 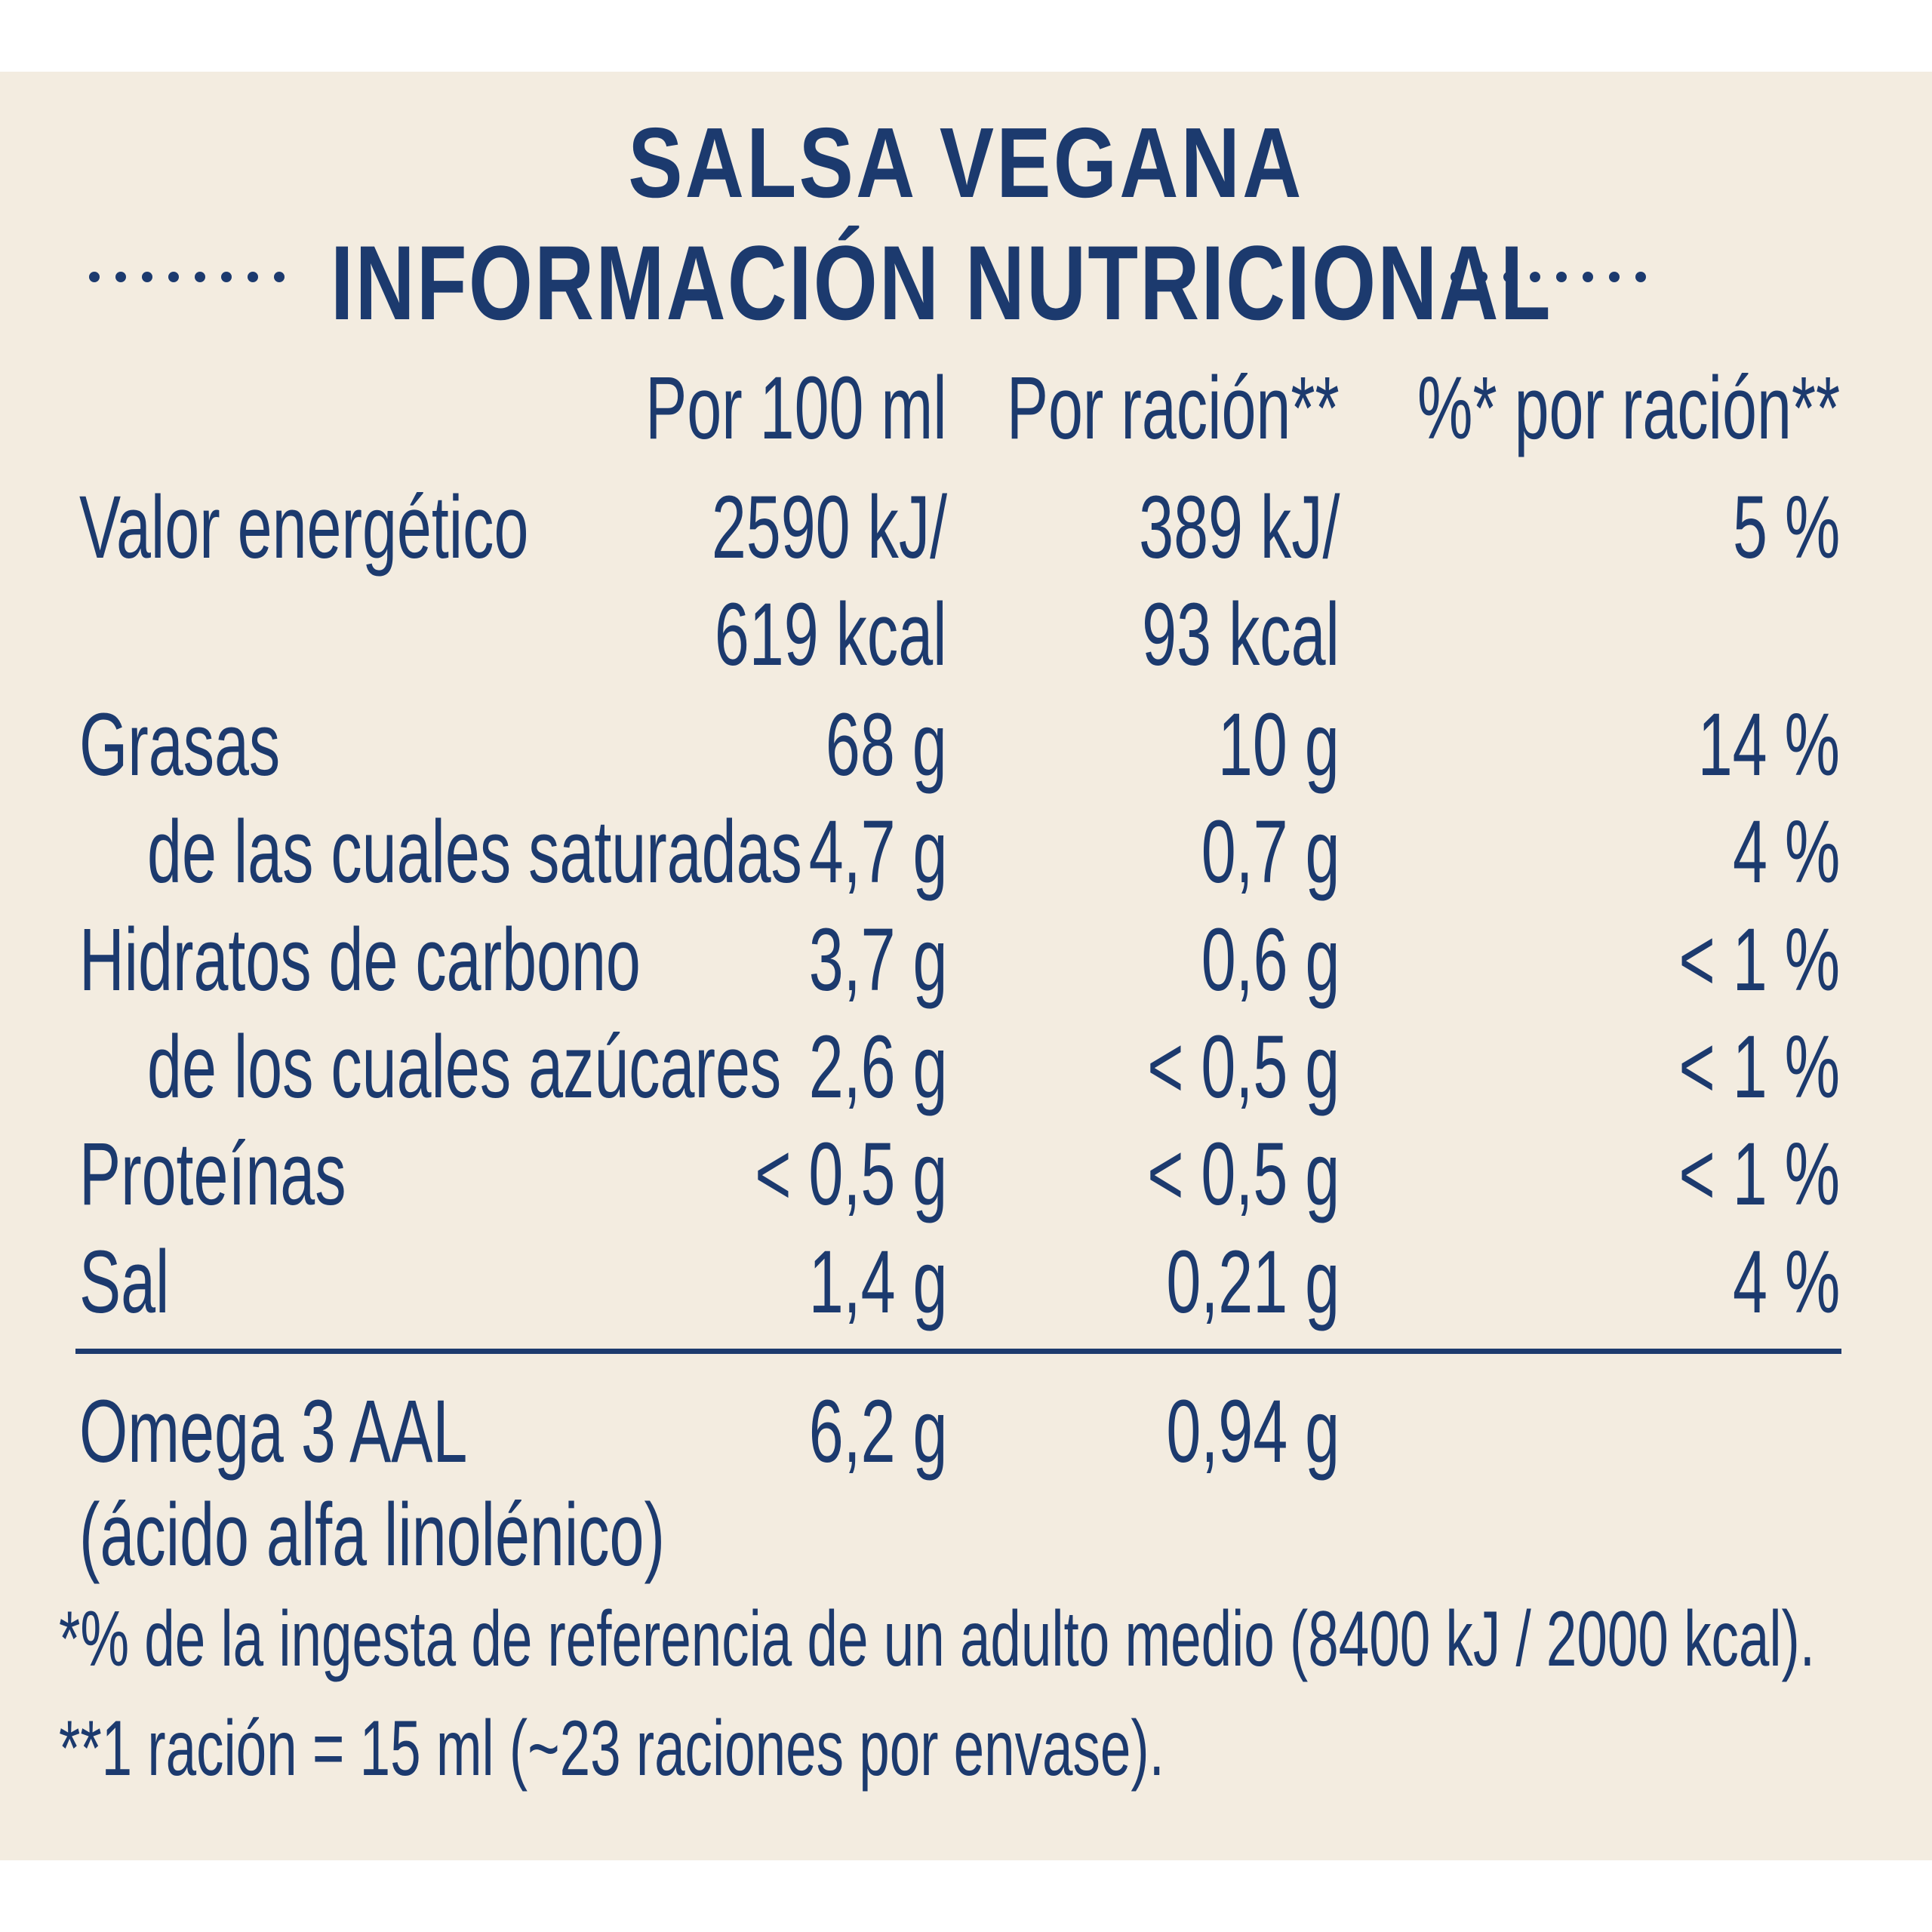 I want to click on row-sugars-percent: < 1 %, so click(x=1759, y=1067).